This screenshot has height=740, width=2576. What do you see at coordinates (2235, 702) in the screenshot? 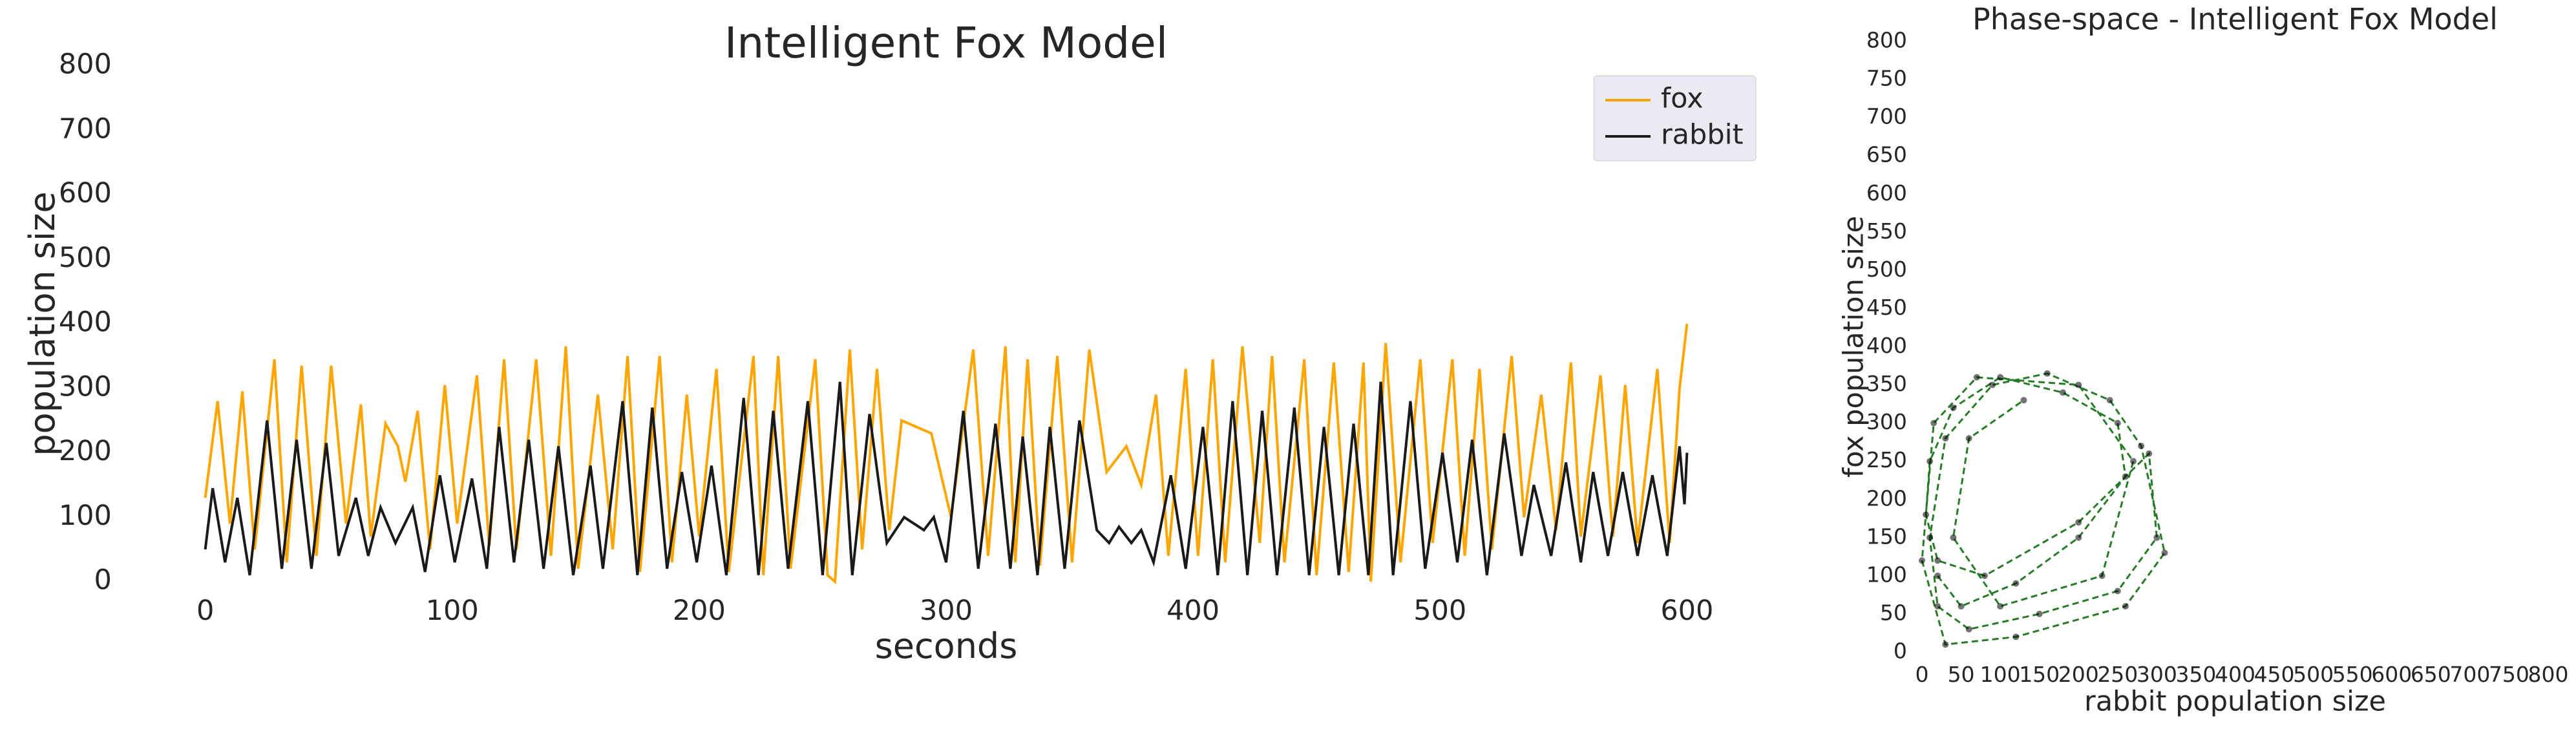
I see `x-axis-label: rabbit population size` at bounding box center [2235, 702].